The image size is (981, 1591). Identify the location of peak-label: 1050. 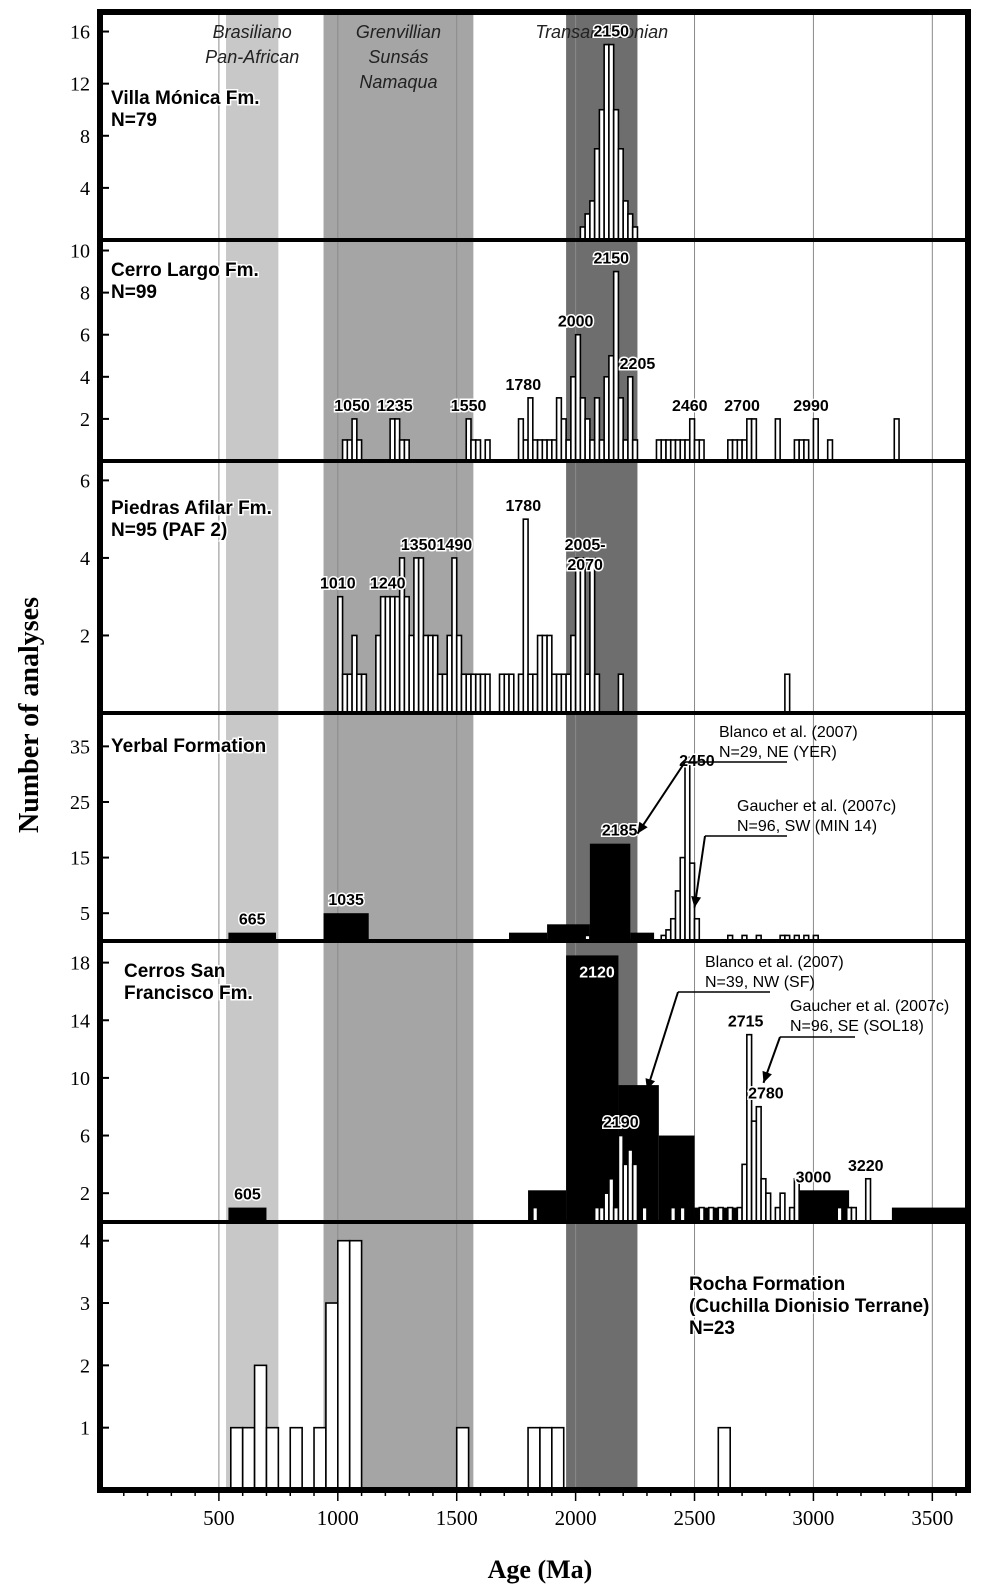
(352, 406).